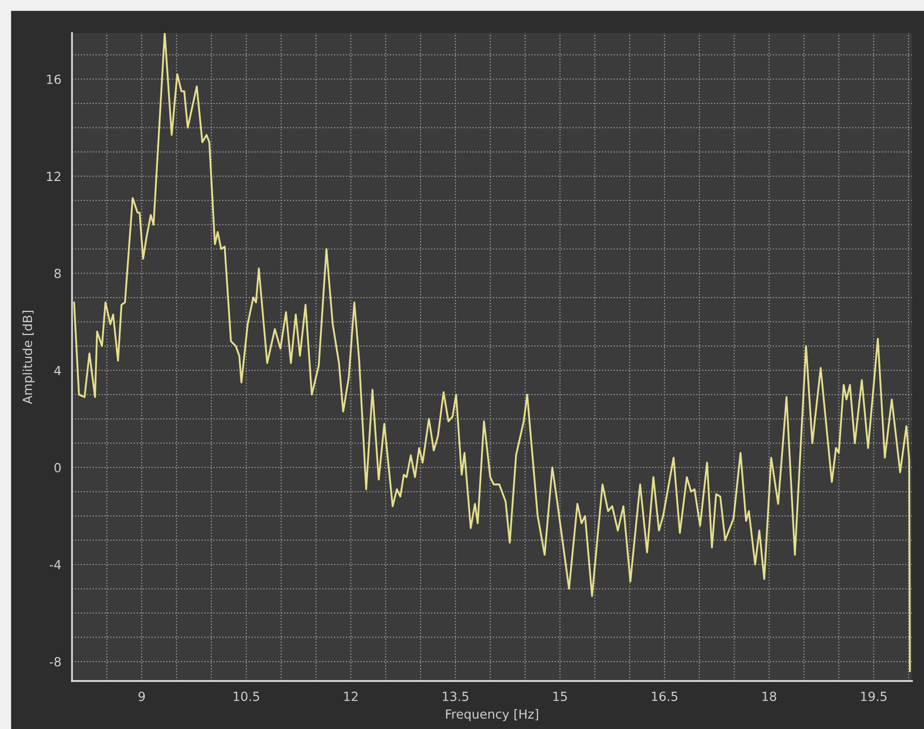 The width and height of the screenshot is (924, 729). I want to click on x-tick-label: 10.5, so click(247, 697).